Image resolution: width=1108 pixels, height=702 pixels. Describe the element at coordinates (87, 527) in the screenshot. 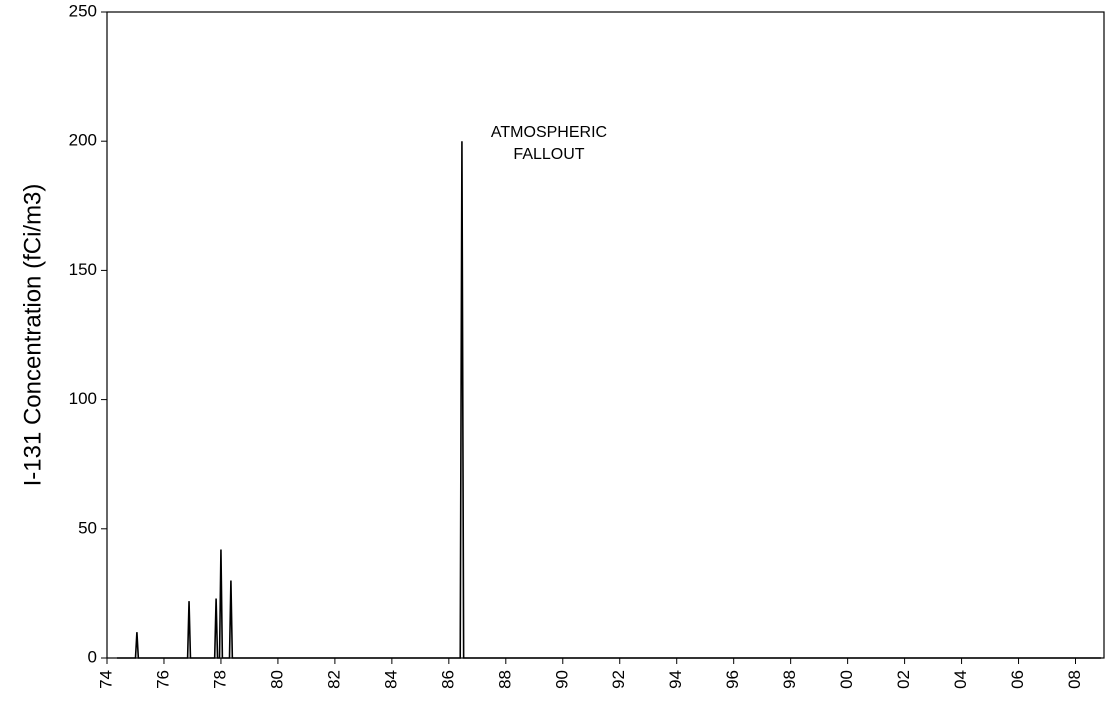

I see `y-tick-label: 50` at that location.